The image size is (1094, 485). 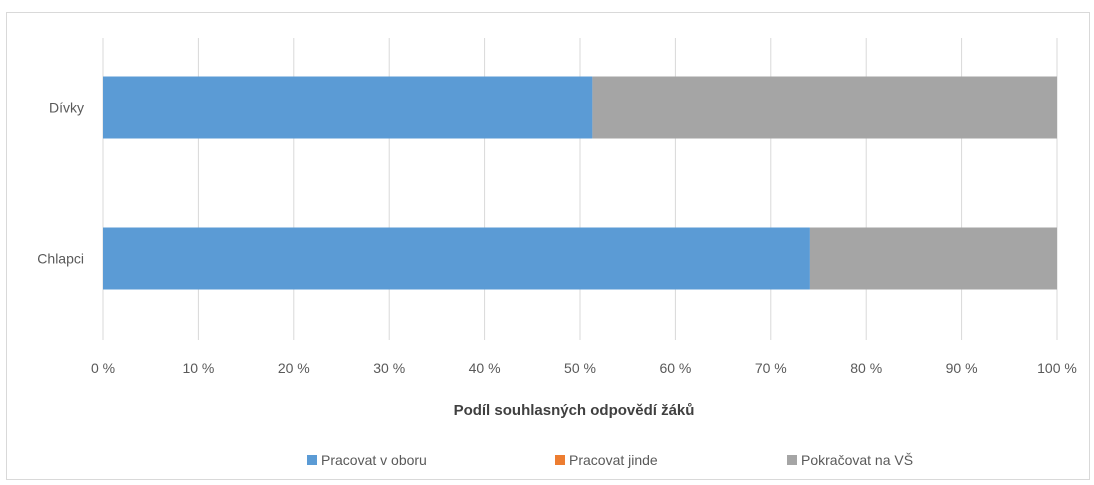 What do you see at coordinates (866, 368) in the screenshot?
I see `x-tick-label: 80 %` at bounding box center [866, 368].